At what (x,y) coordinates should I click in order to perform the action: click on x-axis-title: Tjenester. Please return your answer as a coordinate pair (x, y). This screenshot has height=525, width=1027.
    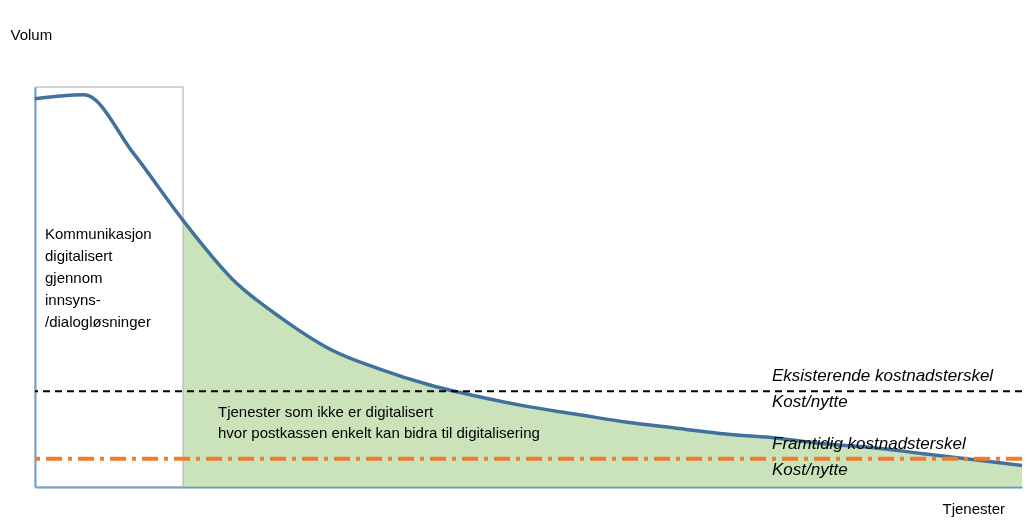
    Looking at the image, I should click on (974, 508).